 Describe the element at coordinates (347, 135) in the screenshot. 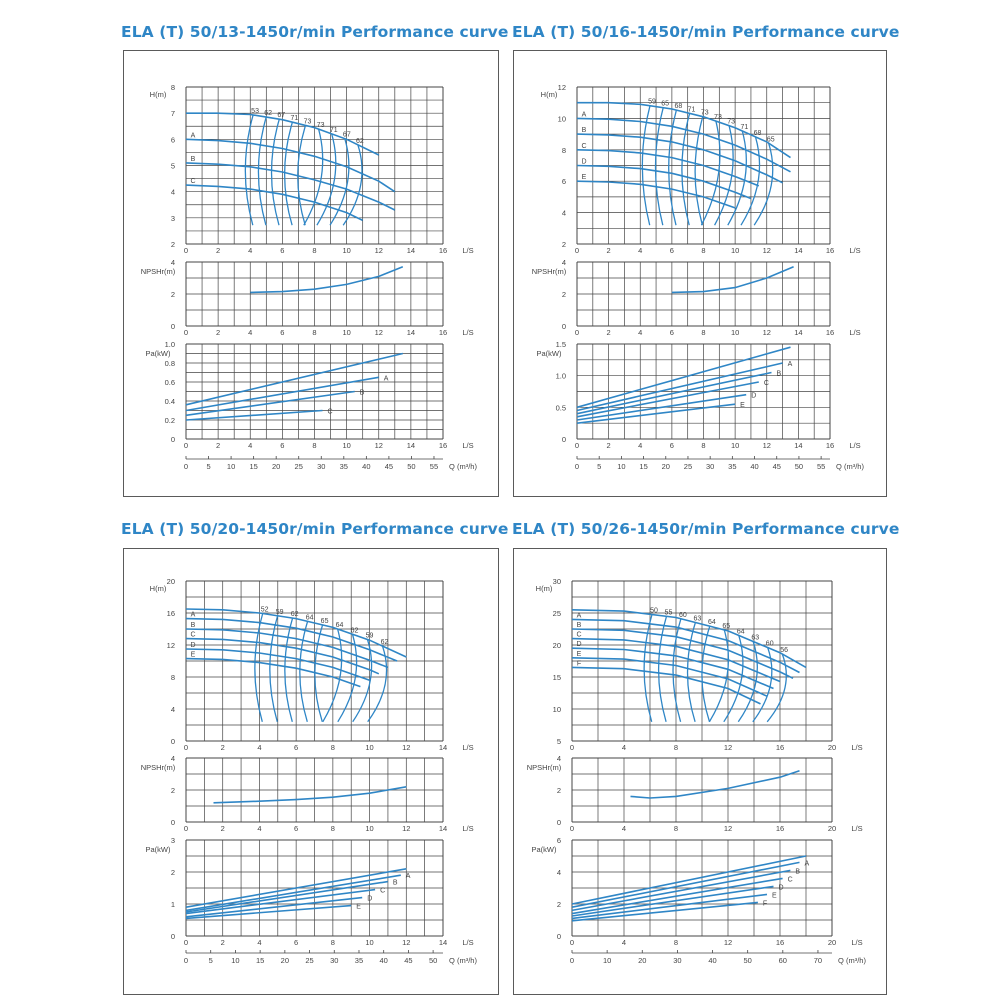

I see `efficiency-label: 67` at that location.